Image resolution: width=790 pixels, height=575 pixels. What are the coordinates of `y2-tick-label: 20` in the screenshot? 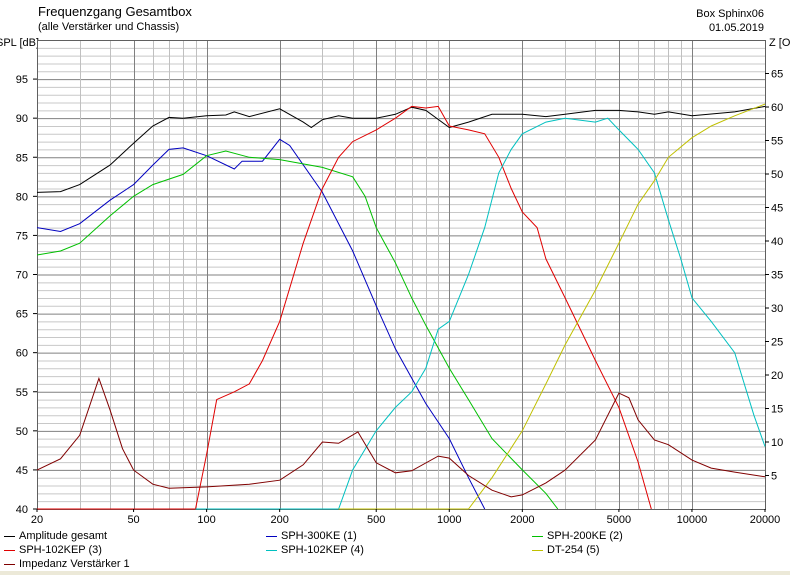 It's located at (777, 376).